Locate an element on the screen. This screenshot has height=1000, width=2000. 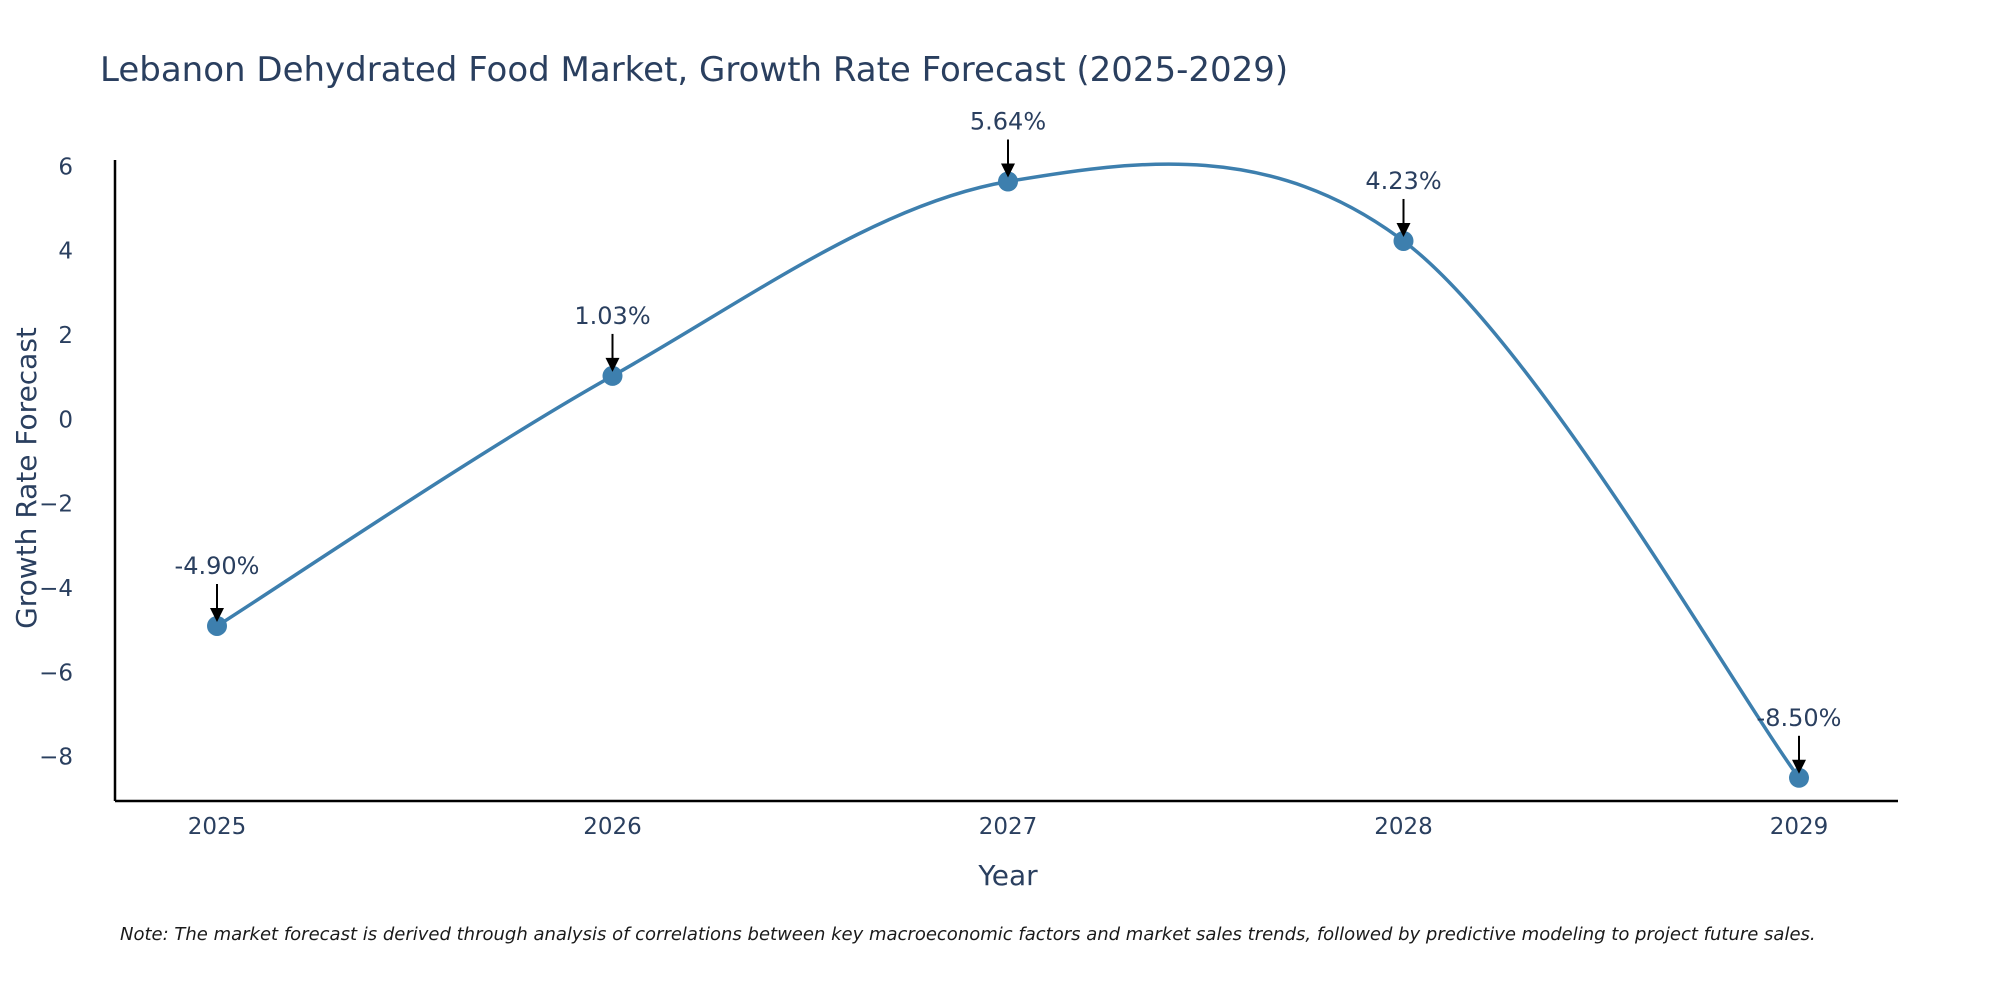
y-tick-label: −4 is located at coordinates (56, 589).